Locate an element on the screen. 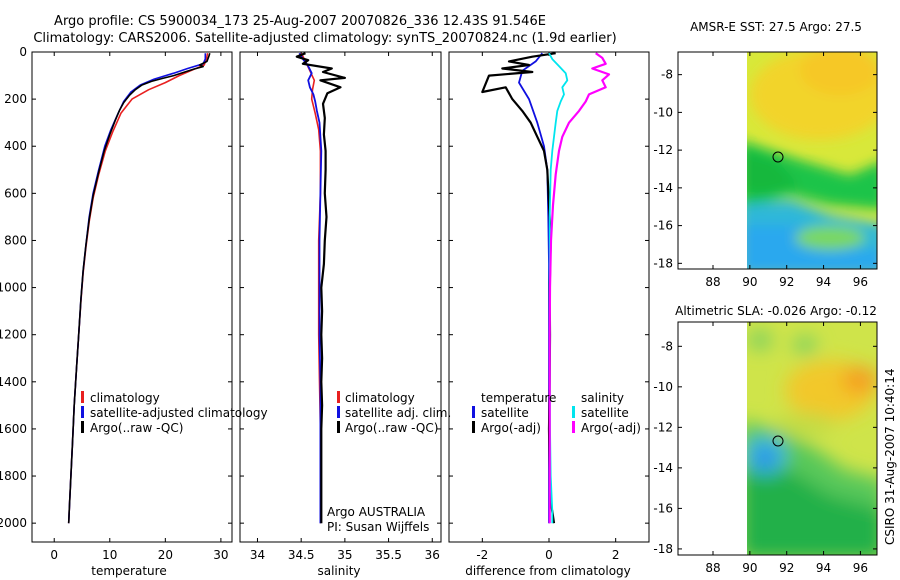  sst-map-title: AMSR-E SST: 27.5 Argo: 27.5 is located at coordinates (776, 27).